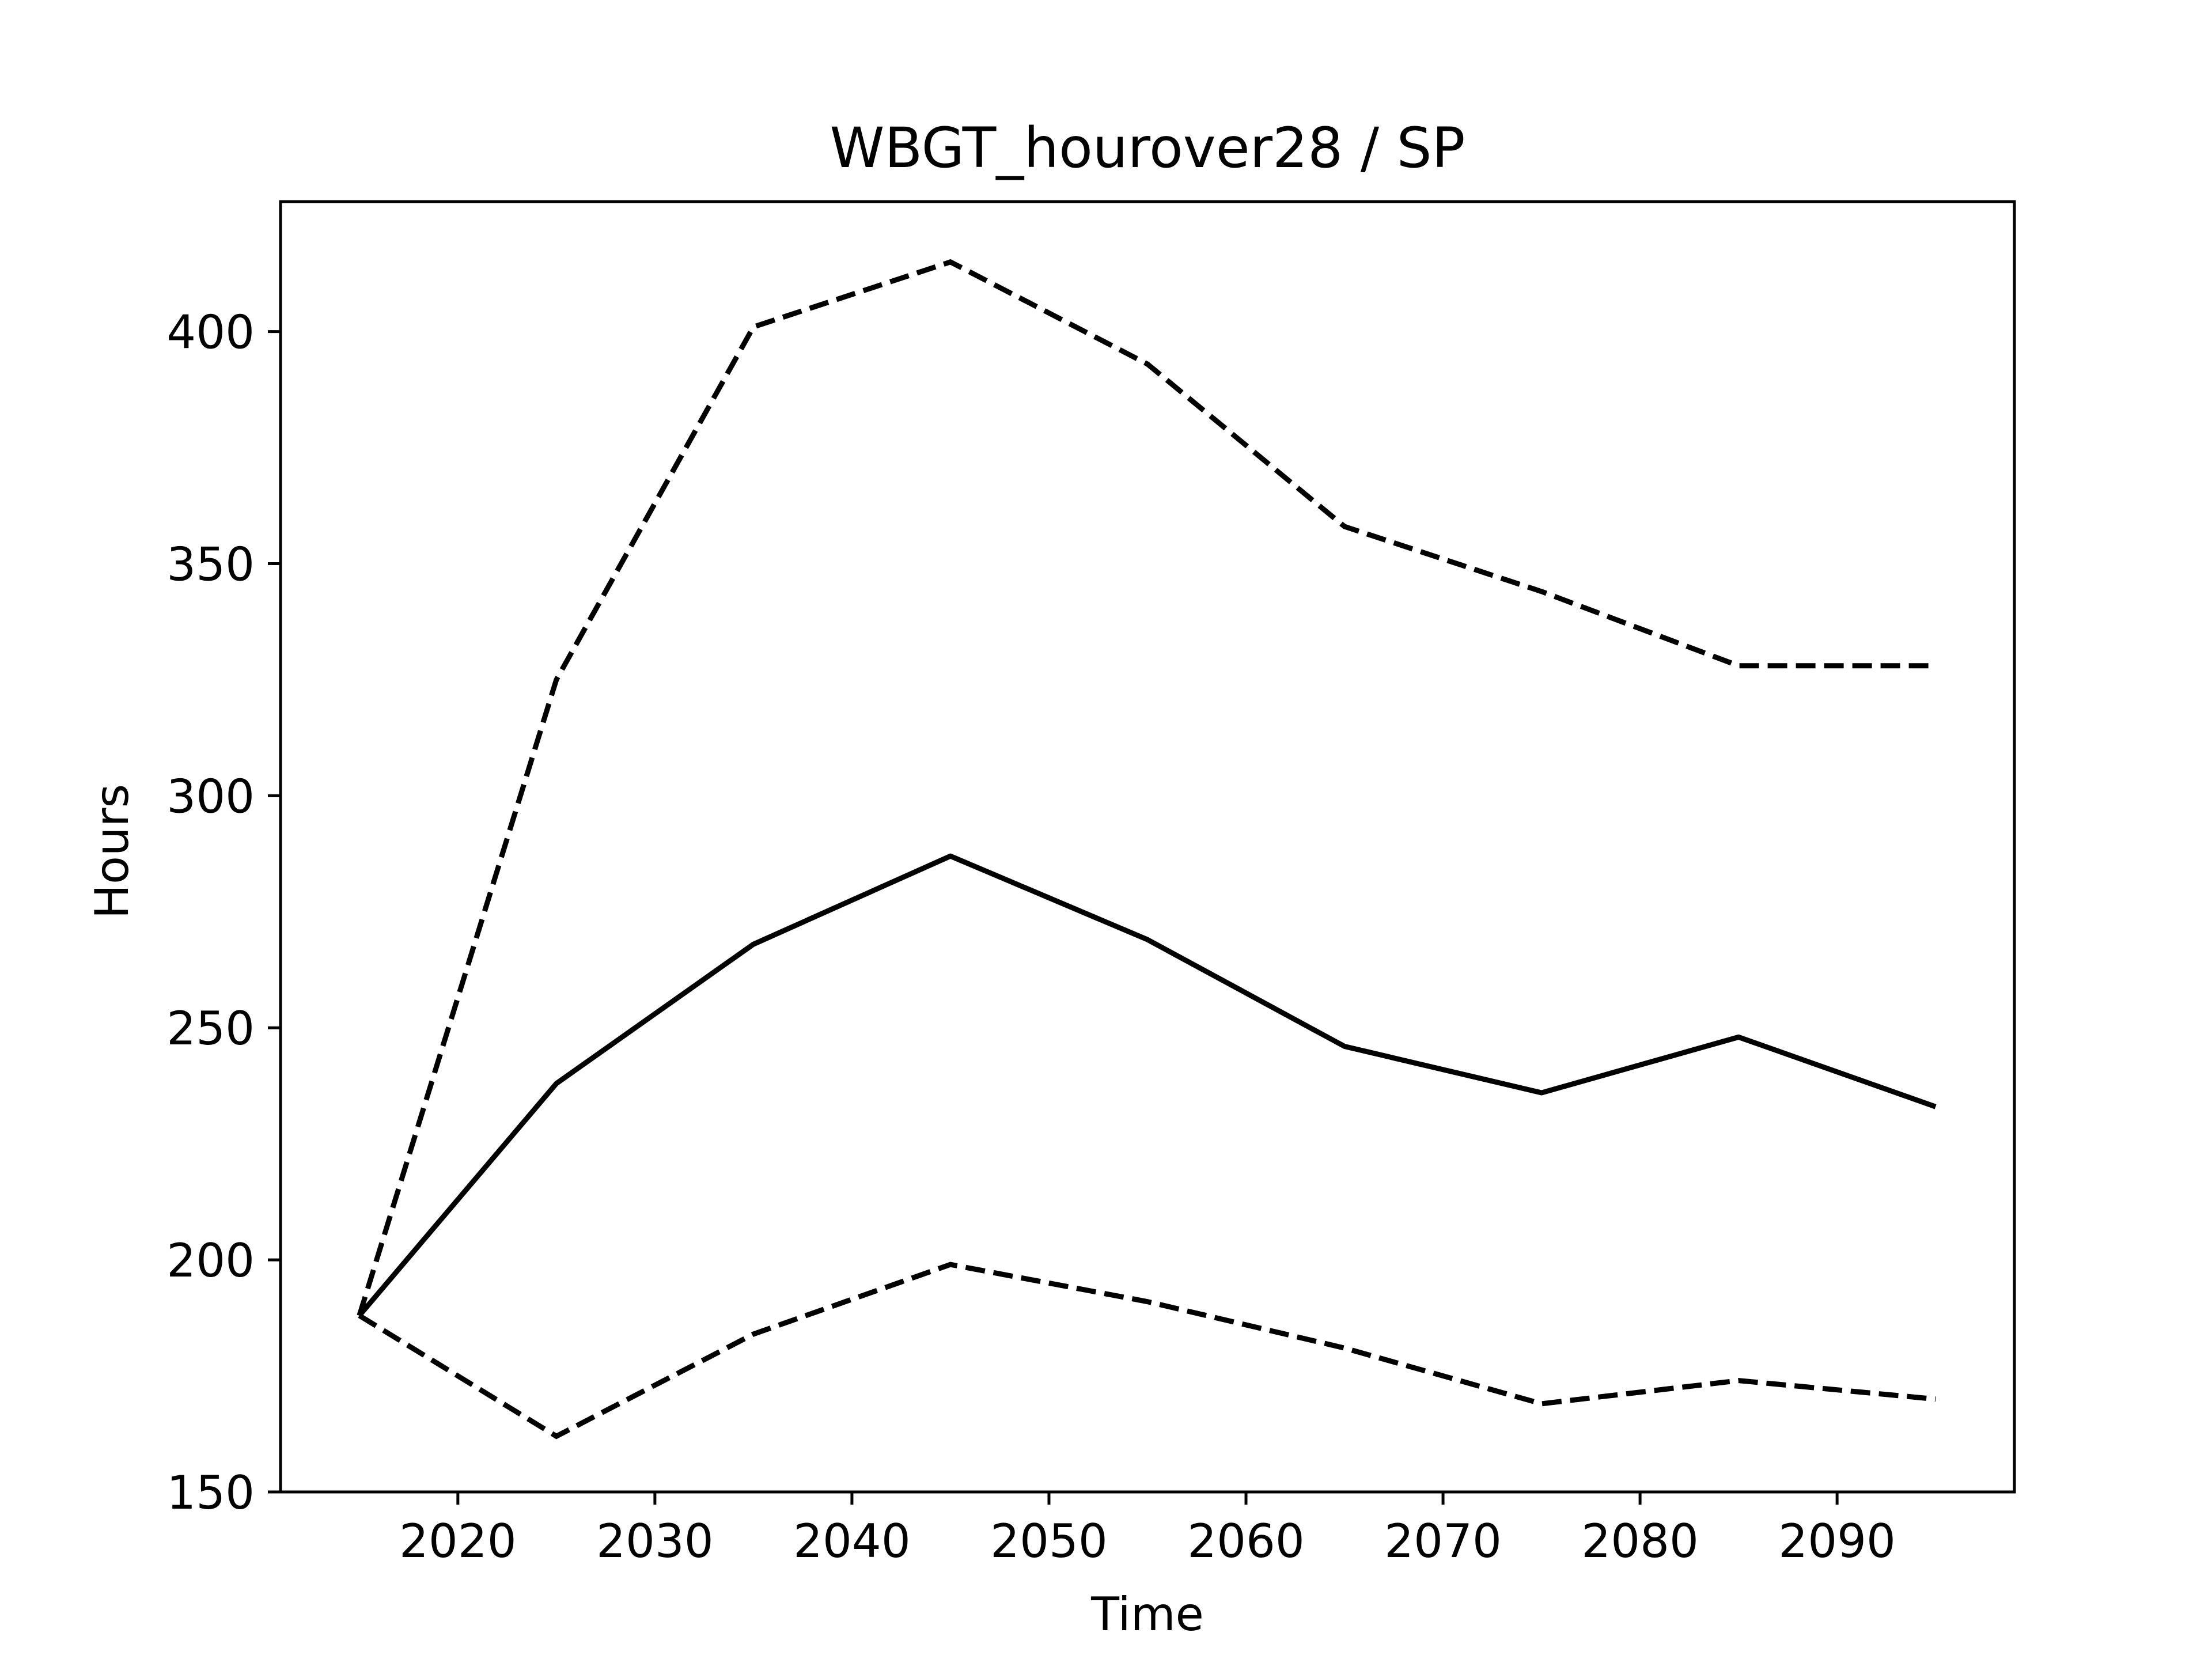 Image resolution: width=2212 pixels, height=1659 pixels. Describe the element at coordinates (210, 796) in the screenshot. I see `y-tick-label: 300` at that location.